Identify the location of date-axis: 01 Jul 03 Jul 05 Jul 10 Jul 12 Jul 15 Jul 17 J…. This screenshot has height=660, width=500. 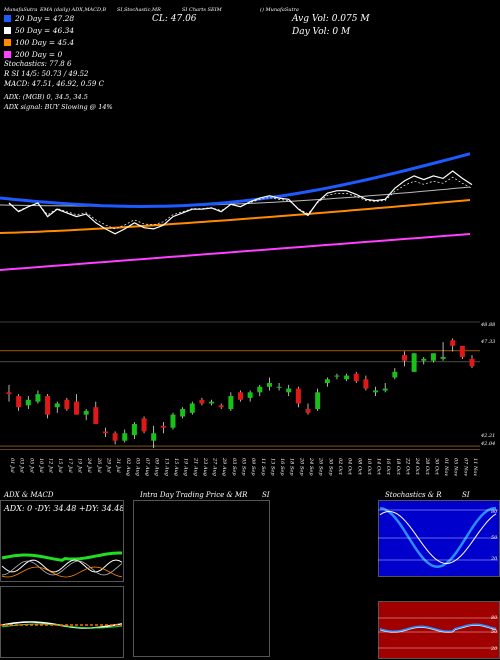
(243, 466).